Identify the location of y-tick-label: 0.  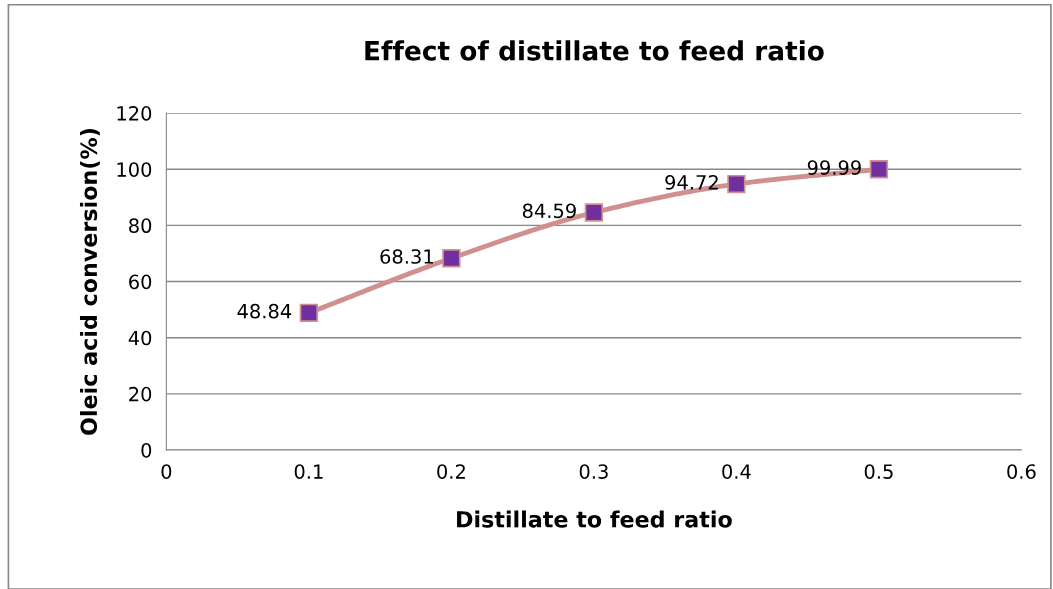
(146, 450).